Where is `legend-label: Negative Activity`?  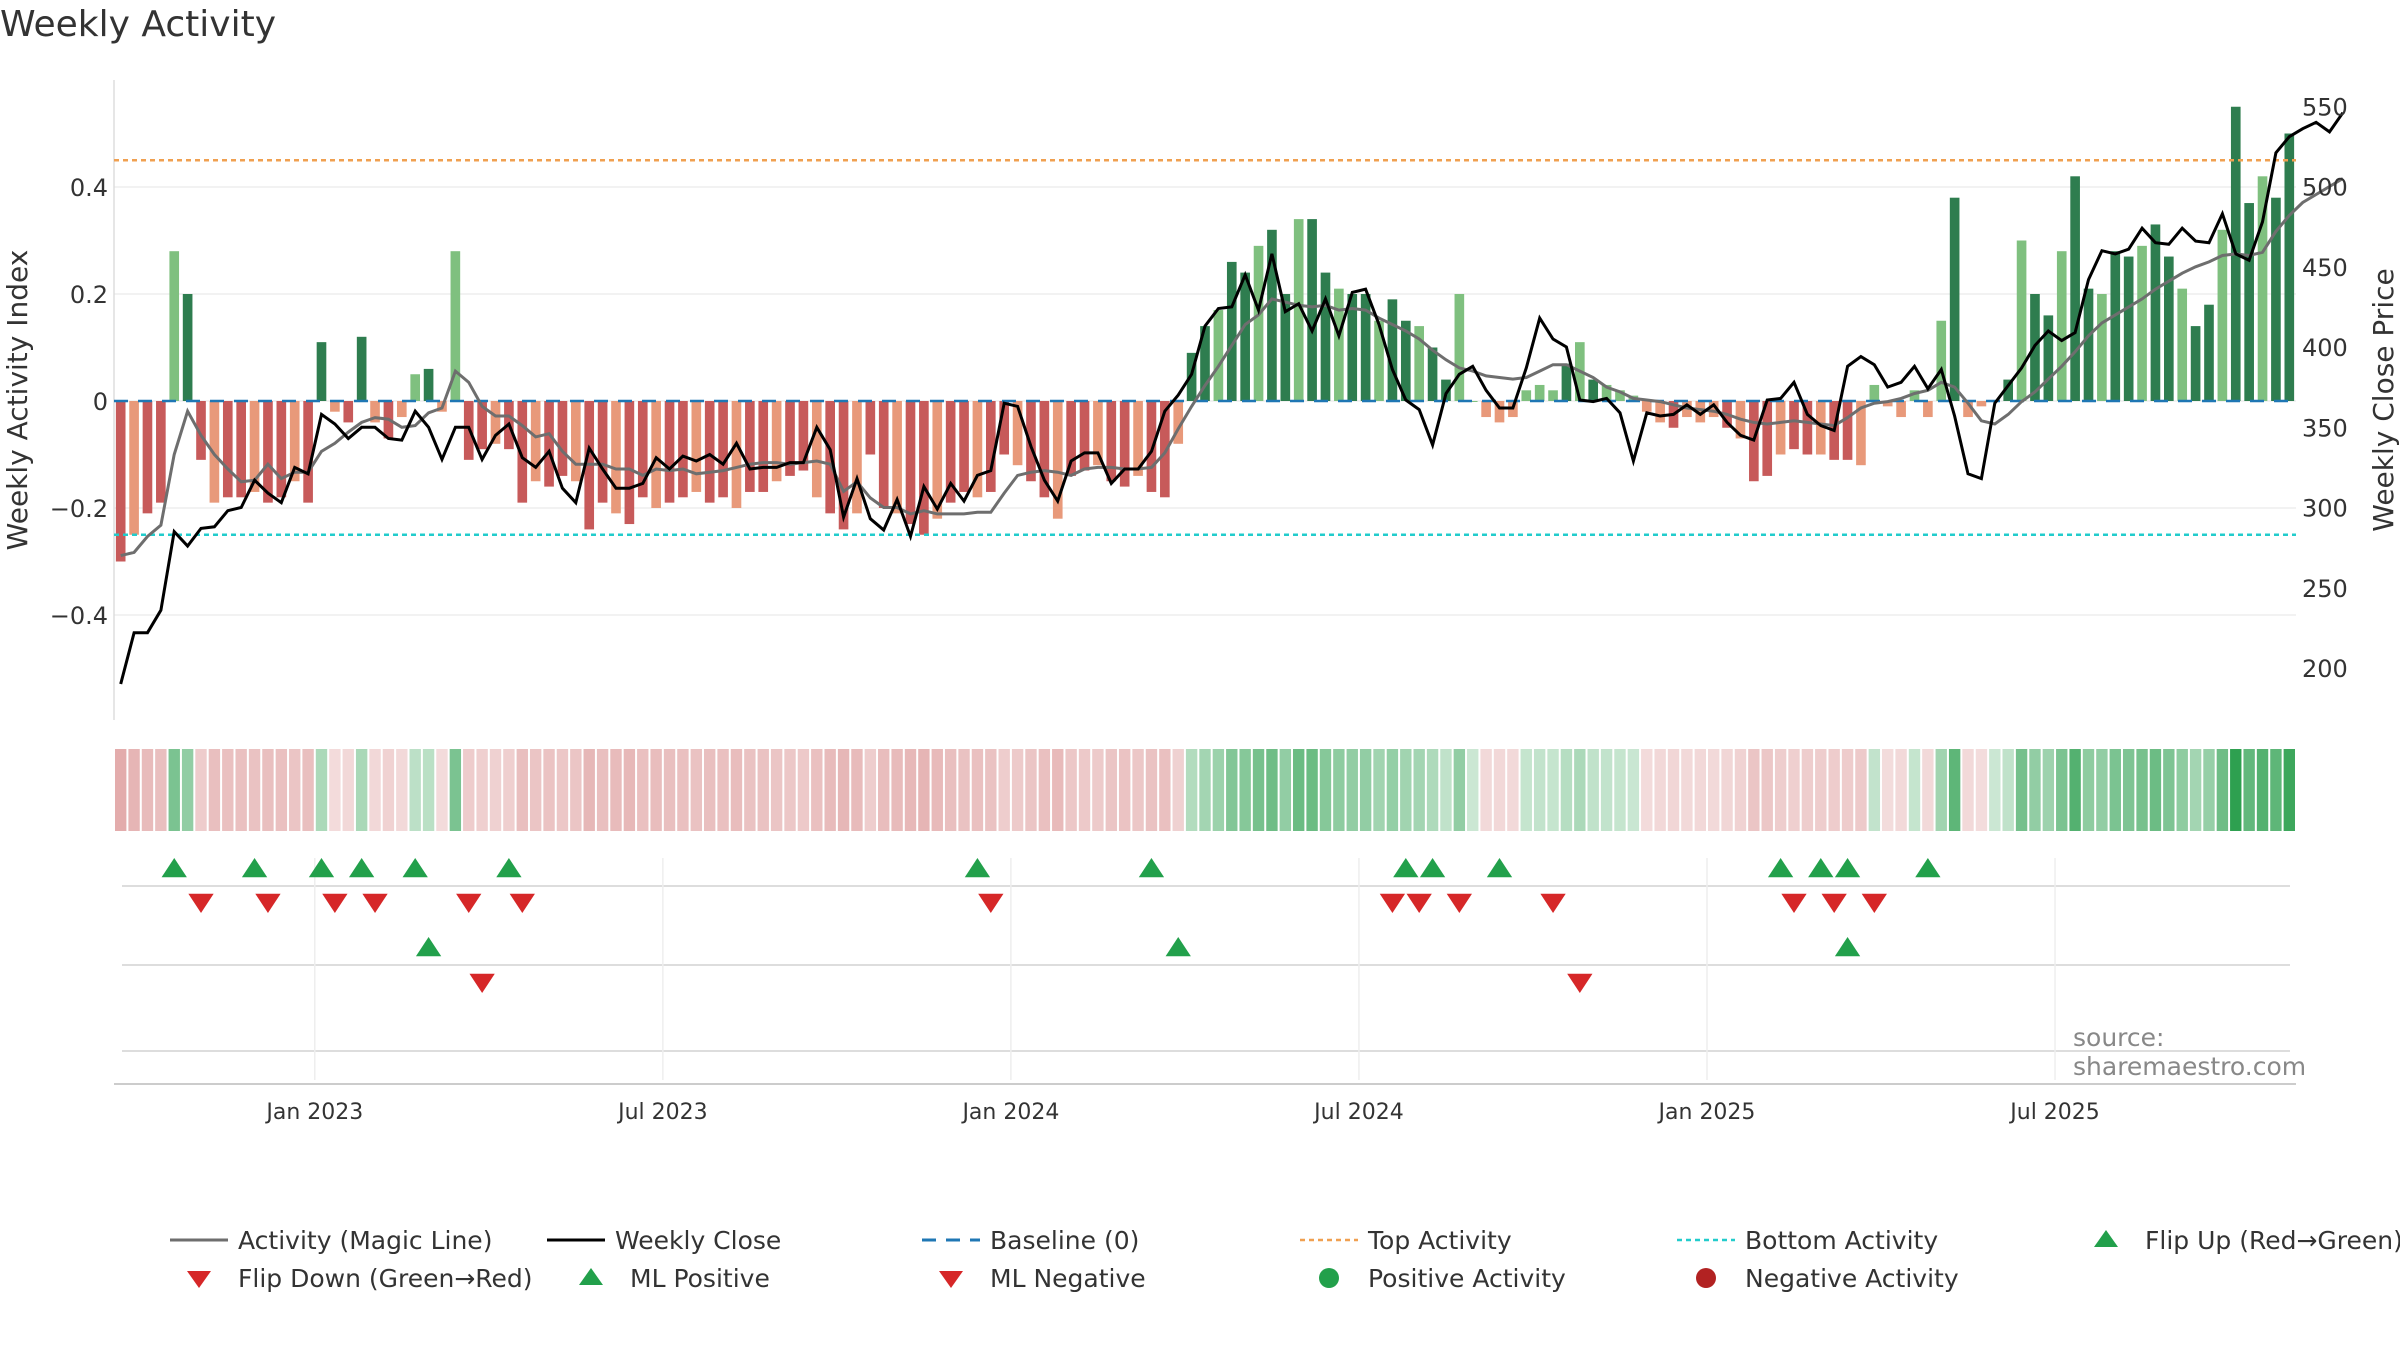
legend-label: Negative Activity is located at coordinates (1852, 1278).